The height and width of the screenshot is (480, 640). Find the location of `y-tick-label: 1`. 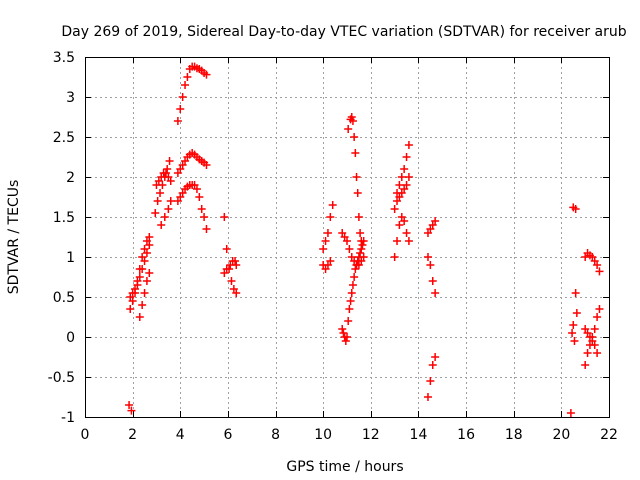

y-tick-label: 1 is located at coordinates (70, 258).